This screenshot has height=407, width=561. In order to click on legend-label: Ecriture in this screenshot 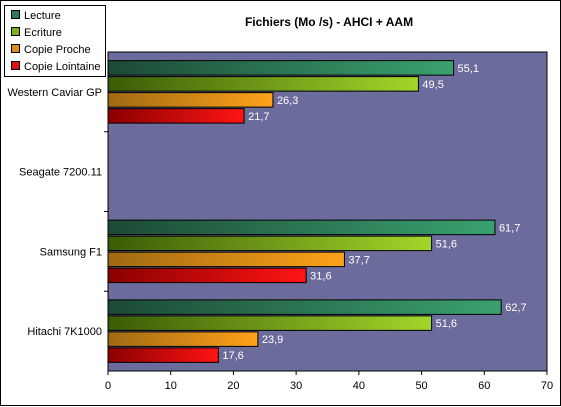, I will do `click(43, 33)`.